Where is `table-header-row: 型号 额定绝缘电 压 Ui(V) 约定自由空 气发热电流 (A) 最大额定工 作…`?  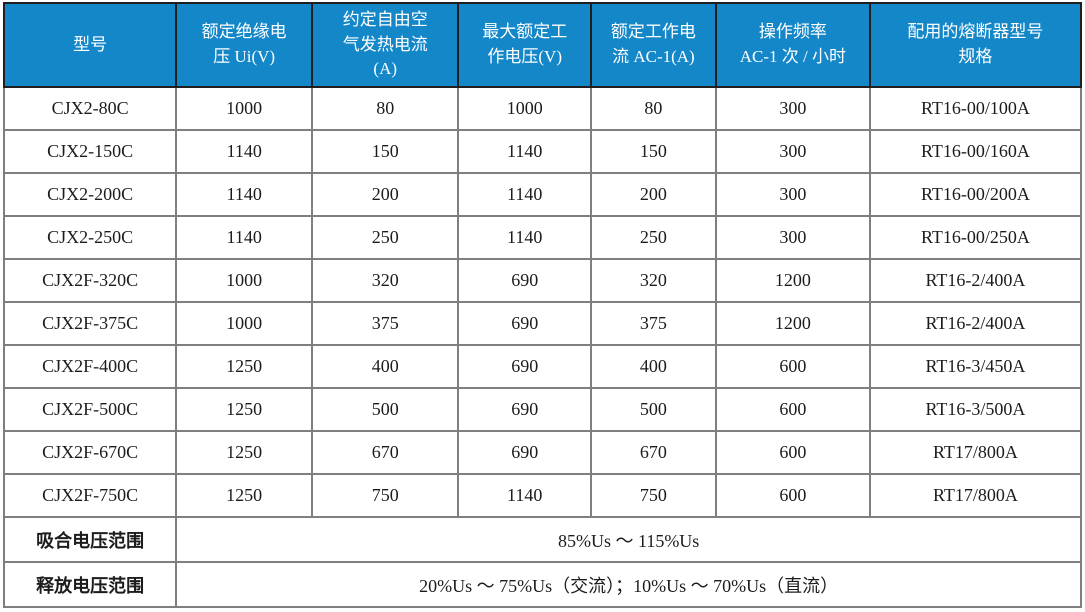 table-header-row: 型号 额定绝缘电 压 Ui(V) 约定自由空 气发热电流 (A) 最大额定工 作… is located at coordinates (542, 45).